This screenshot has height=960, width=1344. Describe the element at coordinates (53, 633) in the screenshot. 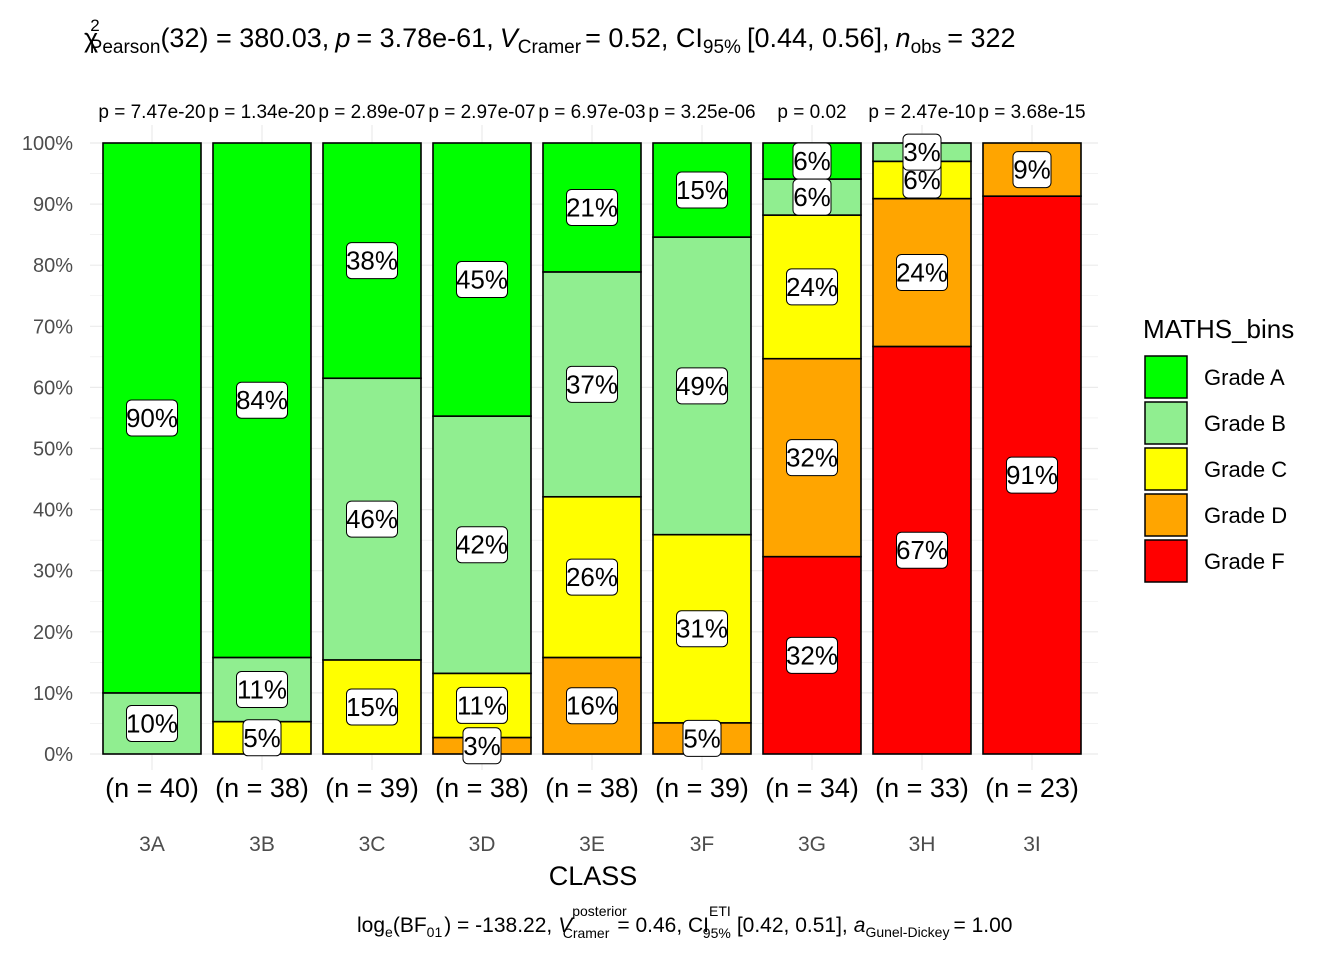

I see `y-tick-label: 20%` at that location.